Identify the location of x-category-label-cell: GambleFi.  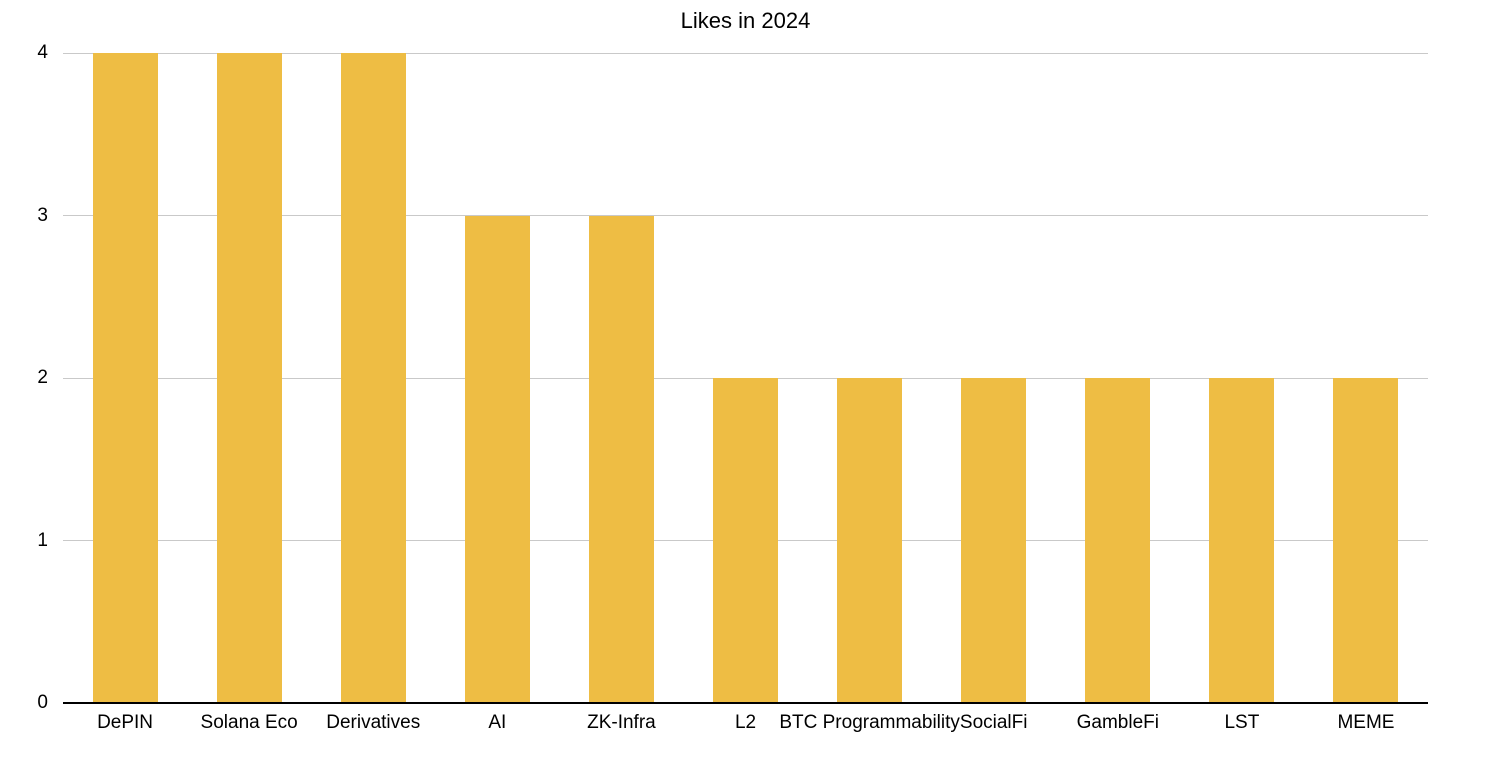
(1118, 723).